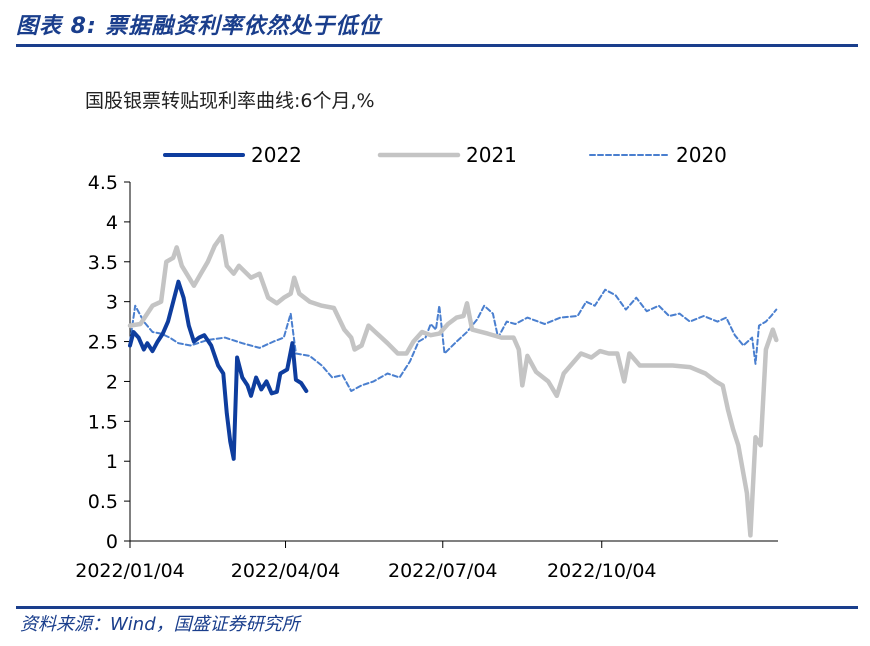 The width and height of the screenshot is (870, 646). What do you see at coordinates (218, 370) in the screenshot?
I see `series-line-2022` at bounding box center [218, 370].